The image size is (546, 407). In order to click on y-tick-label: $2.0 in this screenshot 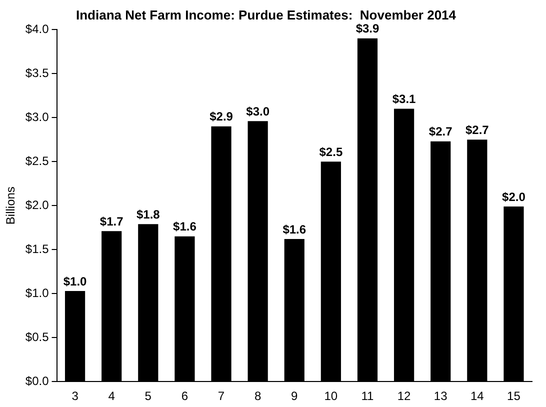, I will do `click(37, 205)`.